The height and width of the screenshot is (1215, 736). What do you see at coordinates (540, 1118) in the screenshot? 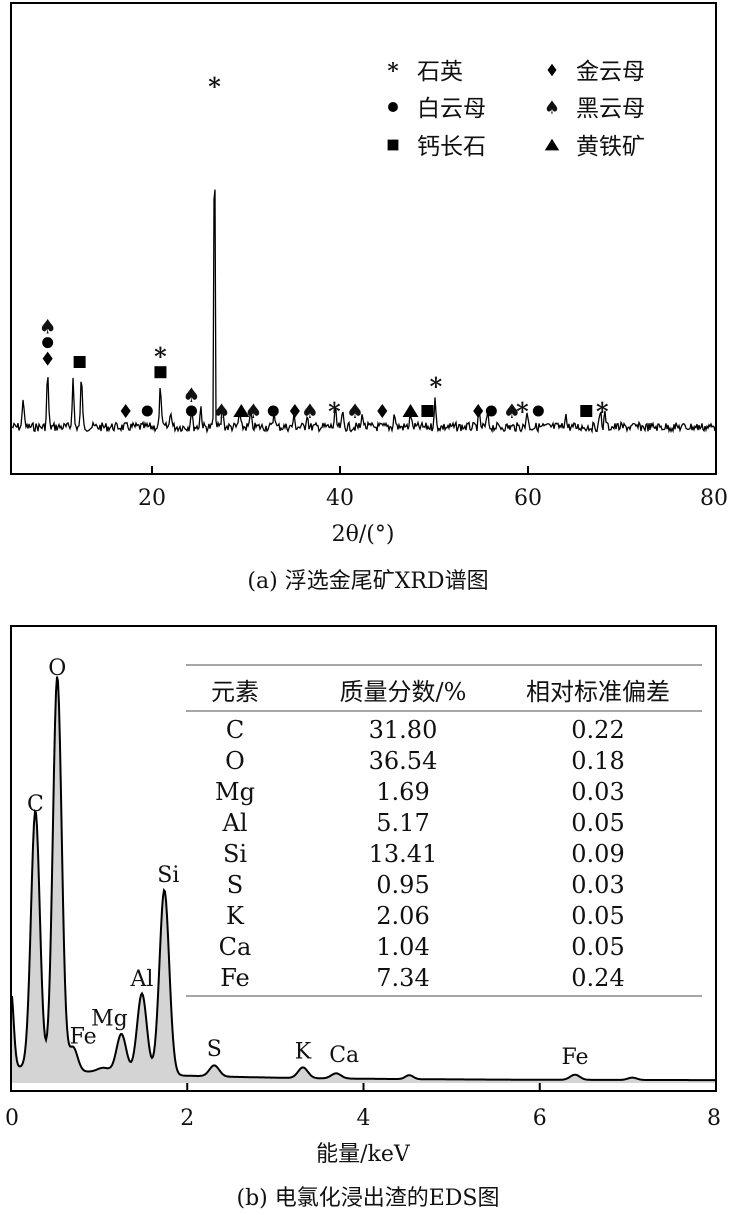
I see `eds-x-tick-label: 6` at bounding box center [540, 1118].